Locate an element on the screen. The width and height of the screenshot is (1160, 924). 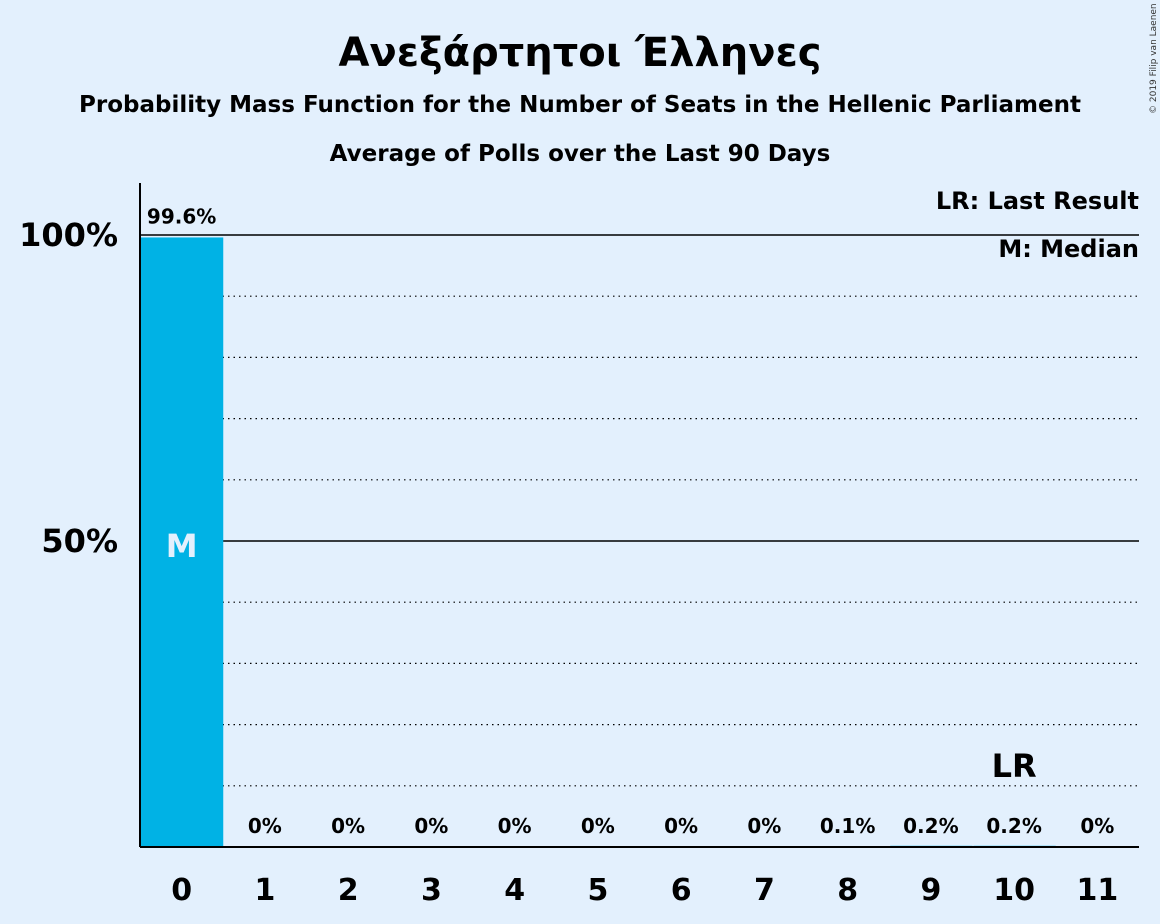
chart-title: Ανεξάρτητοι Έλληνες is located at coordinates (580, 53).